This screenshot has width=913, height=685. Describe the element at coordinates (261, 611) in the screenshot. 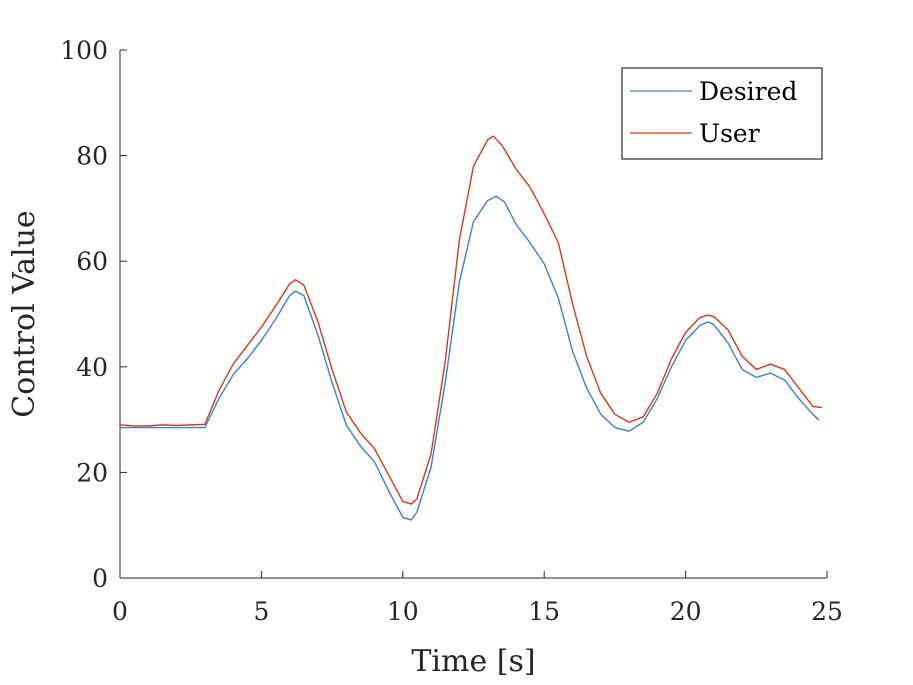

I see `x-tick-label: 5` at that location.